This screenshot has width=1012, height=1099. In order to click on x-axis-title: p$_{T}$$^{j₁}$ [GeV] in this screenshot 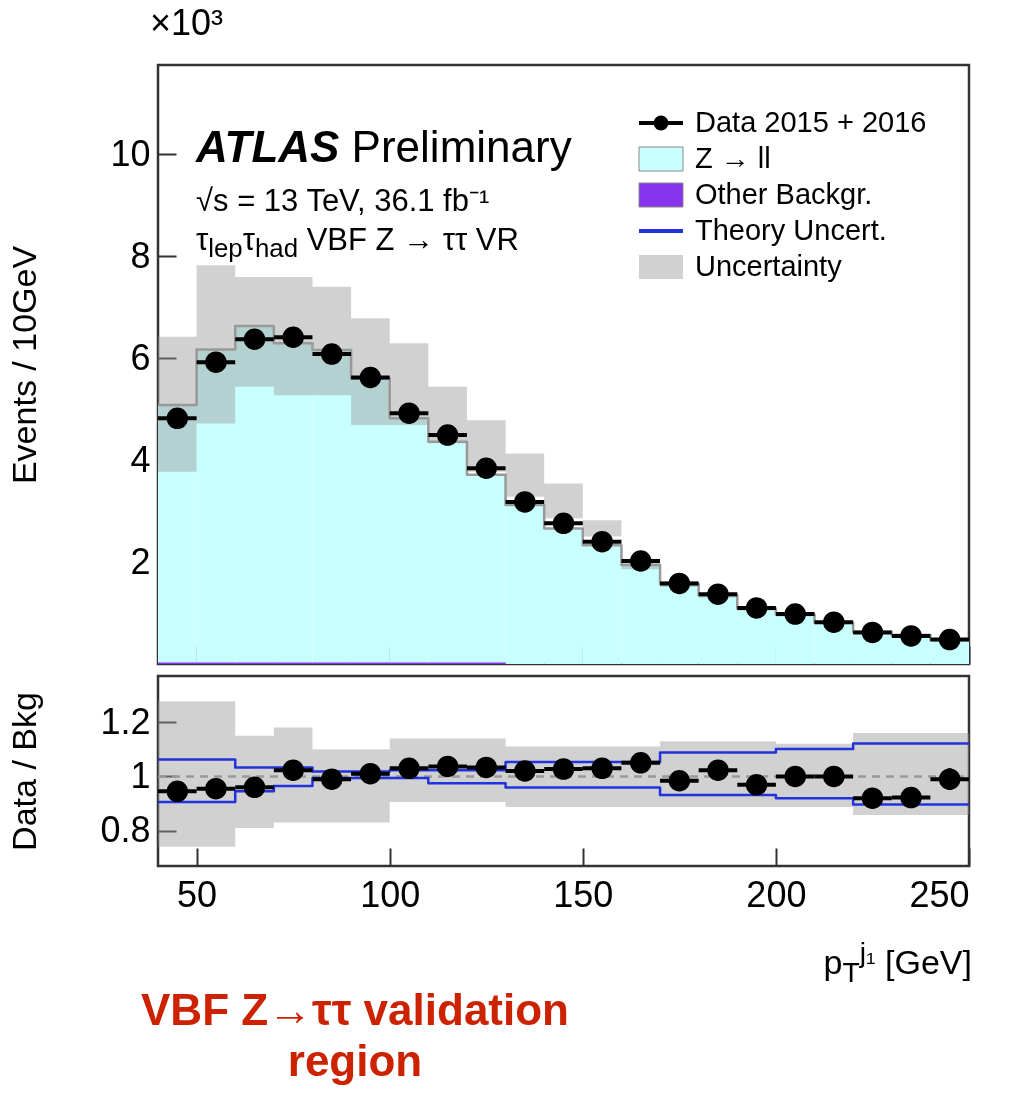, I will do `click(897, 963)`.